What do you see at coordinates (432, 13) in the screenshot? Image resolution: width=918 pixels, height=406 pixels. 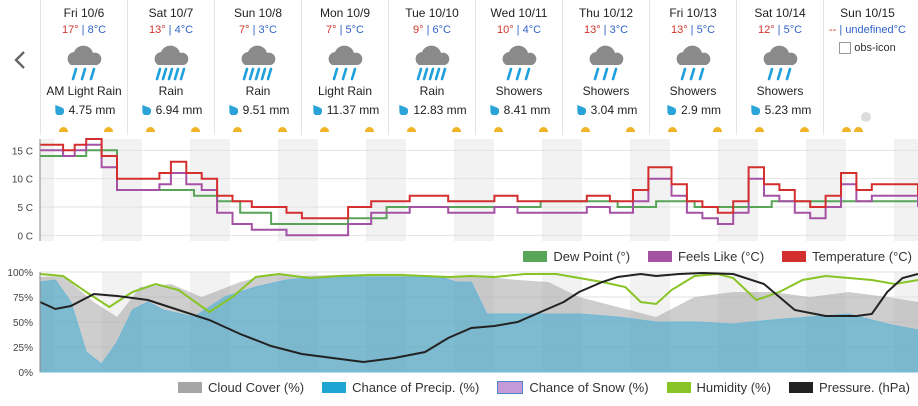 I see `day-date: Tue 10/10` at bounding box center [432, 13].